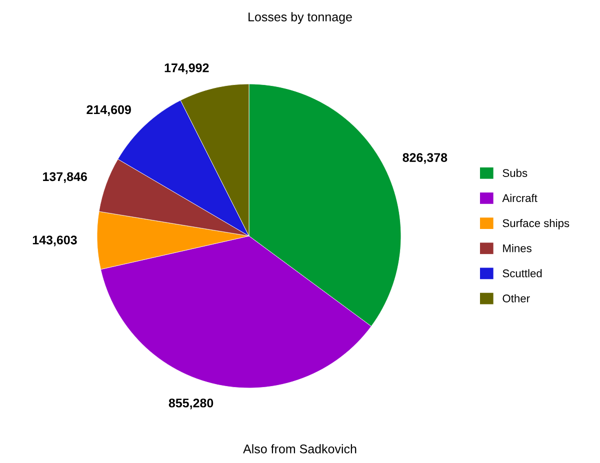 The width and height of the screenshot is (600, 463). Describe the element at coordinates (522, 273) in the screenshot. I see `legend-label: Scuttled` at that location.